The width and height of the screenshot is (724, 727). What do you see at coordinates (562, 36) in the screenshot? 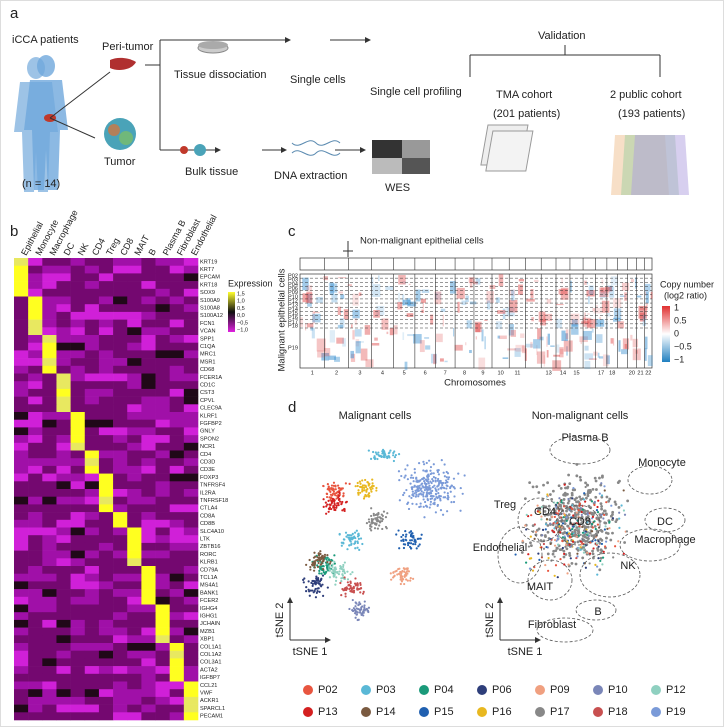
I see `label: Validation` at bounding box center [562, 36].